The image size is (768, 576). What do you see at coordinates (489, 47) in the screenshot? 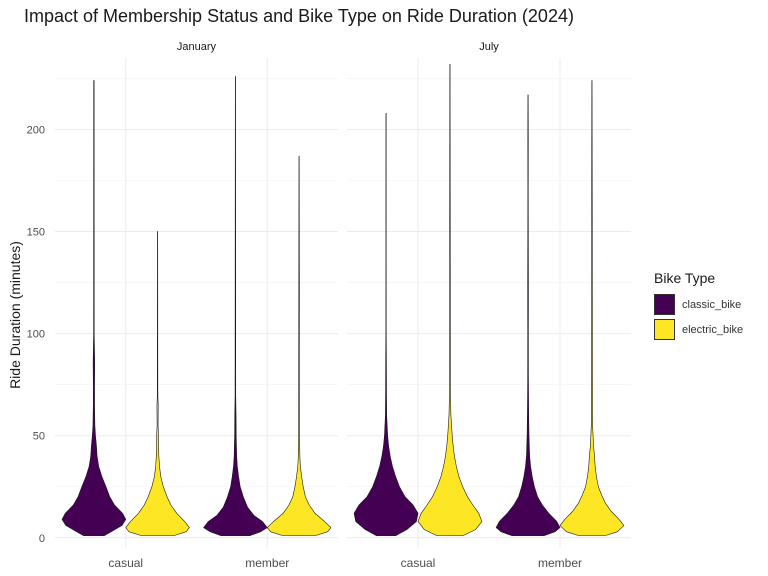
I see `facet-label: July` at bounding box center [489, 47].